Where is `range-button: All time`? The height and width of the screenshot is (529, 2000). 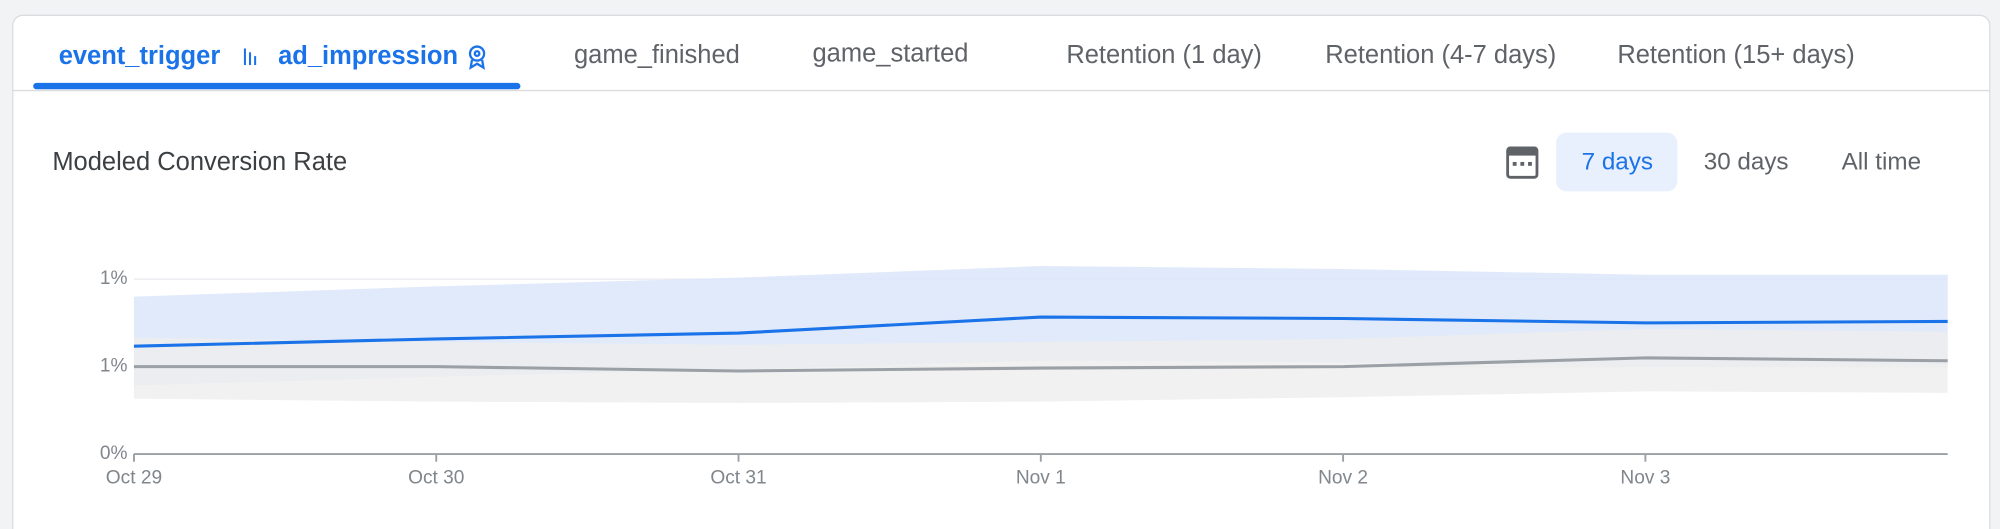
range-button: All time is located at coordinates (1881, 162).